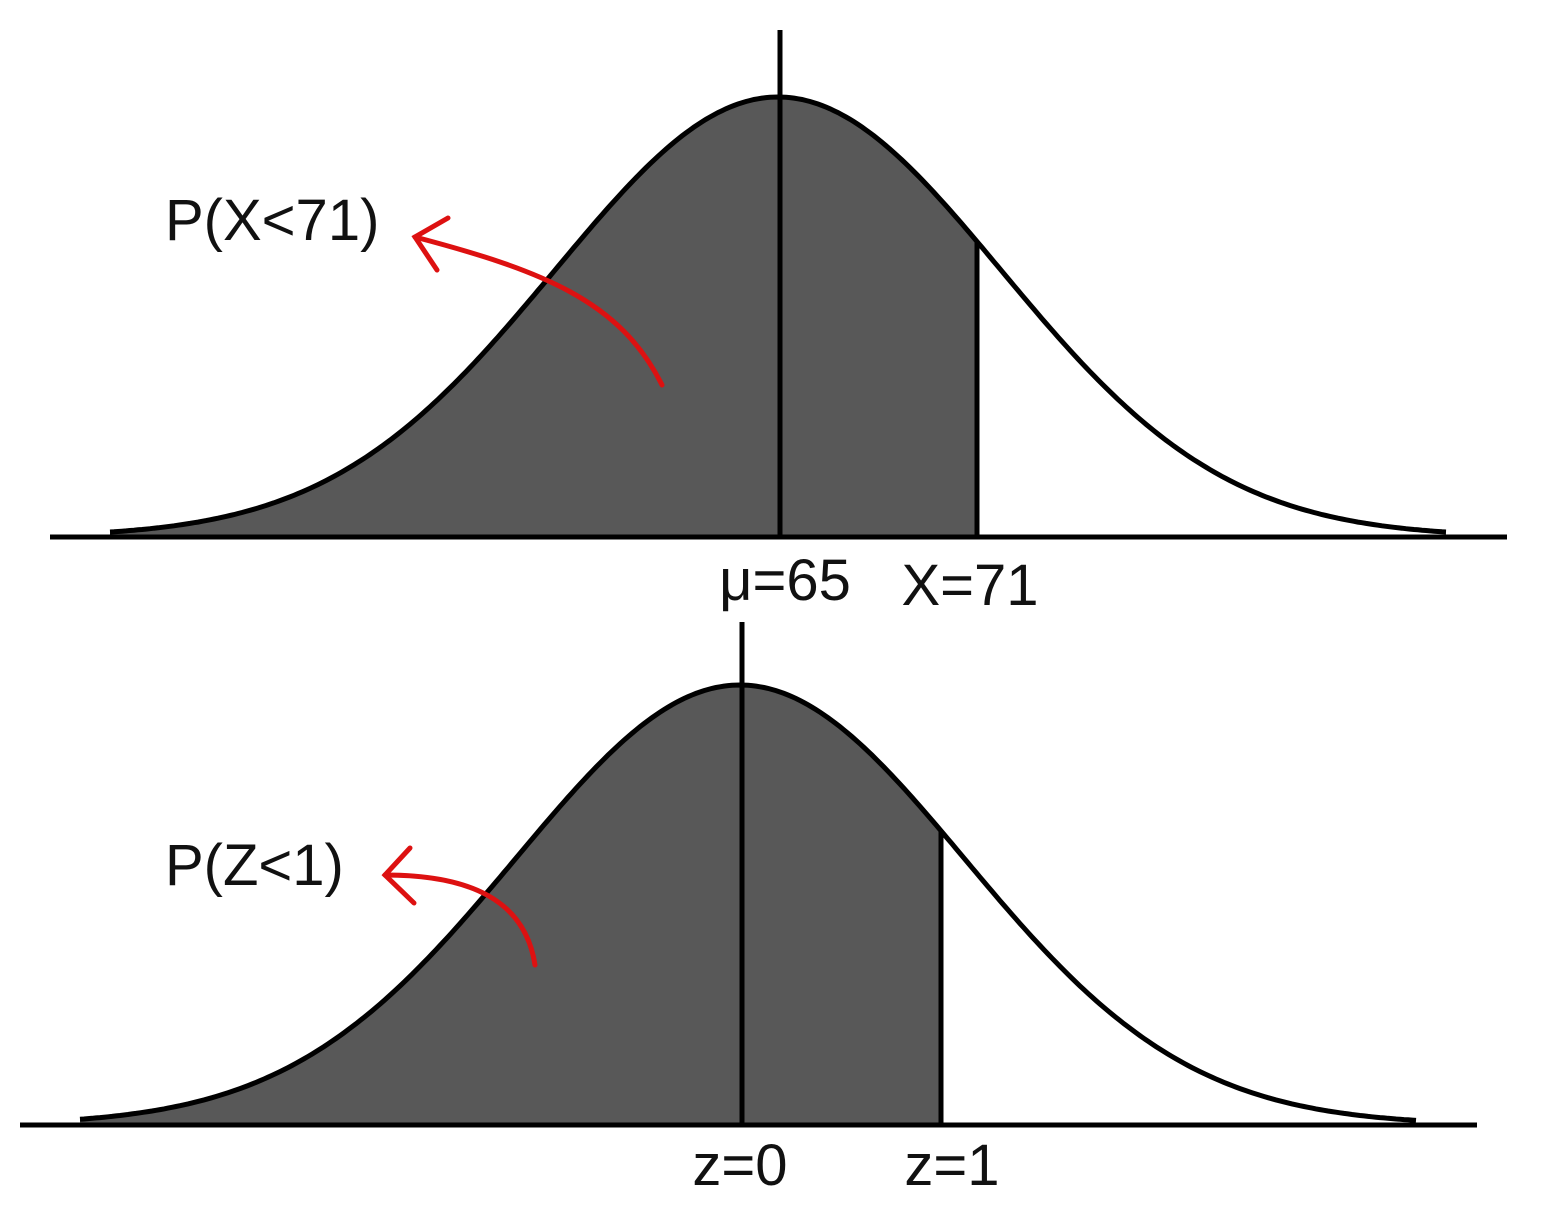  Describe the element at coordinates (272, 220) in the screenshot. I see `region-label: P(X<71)` at that location.